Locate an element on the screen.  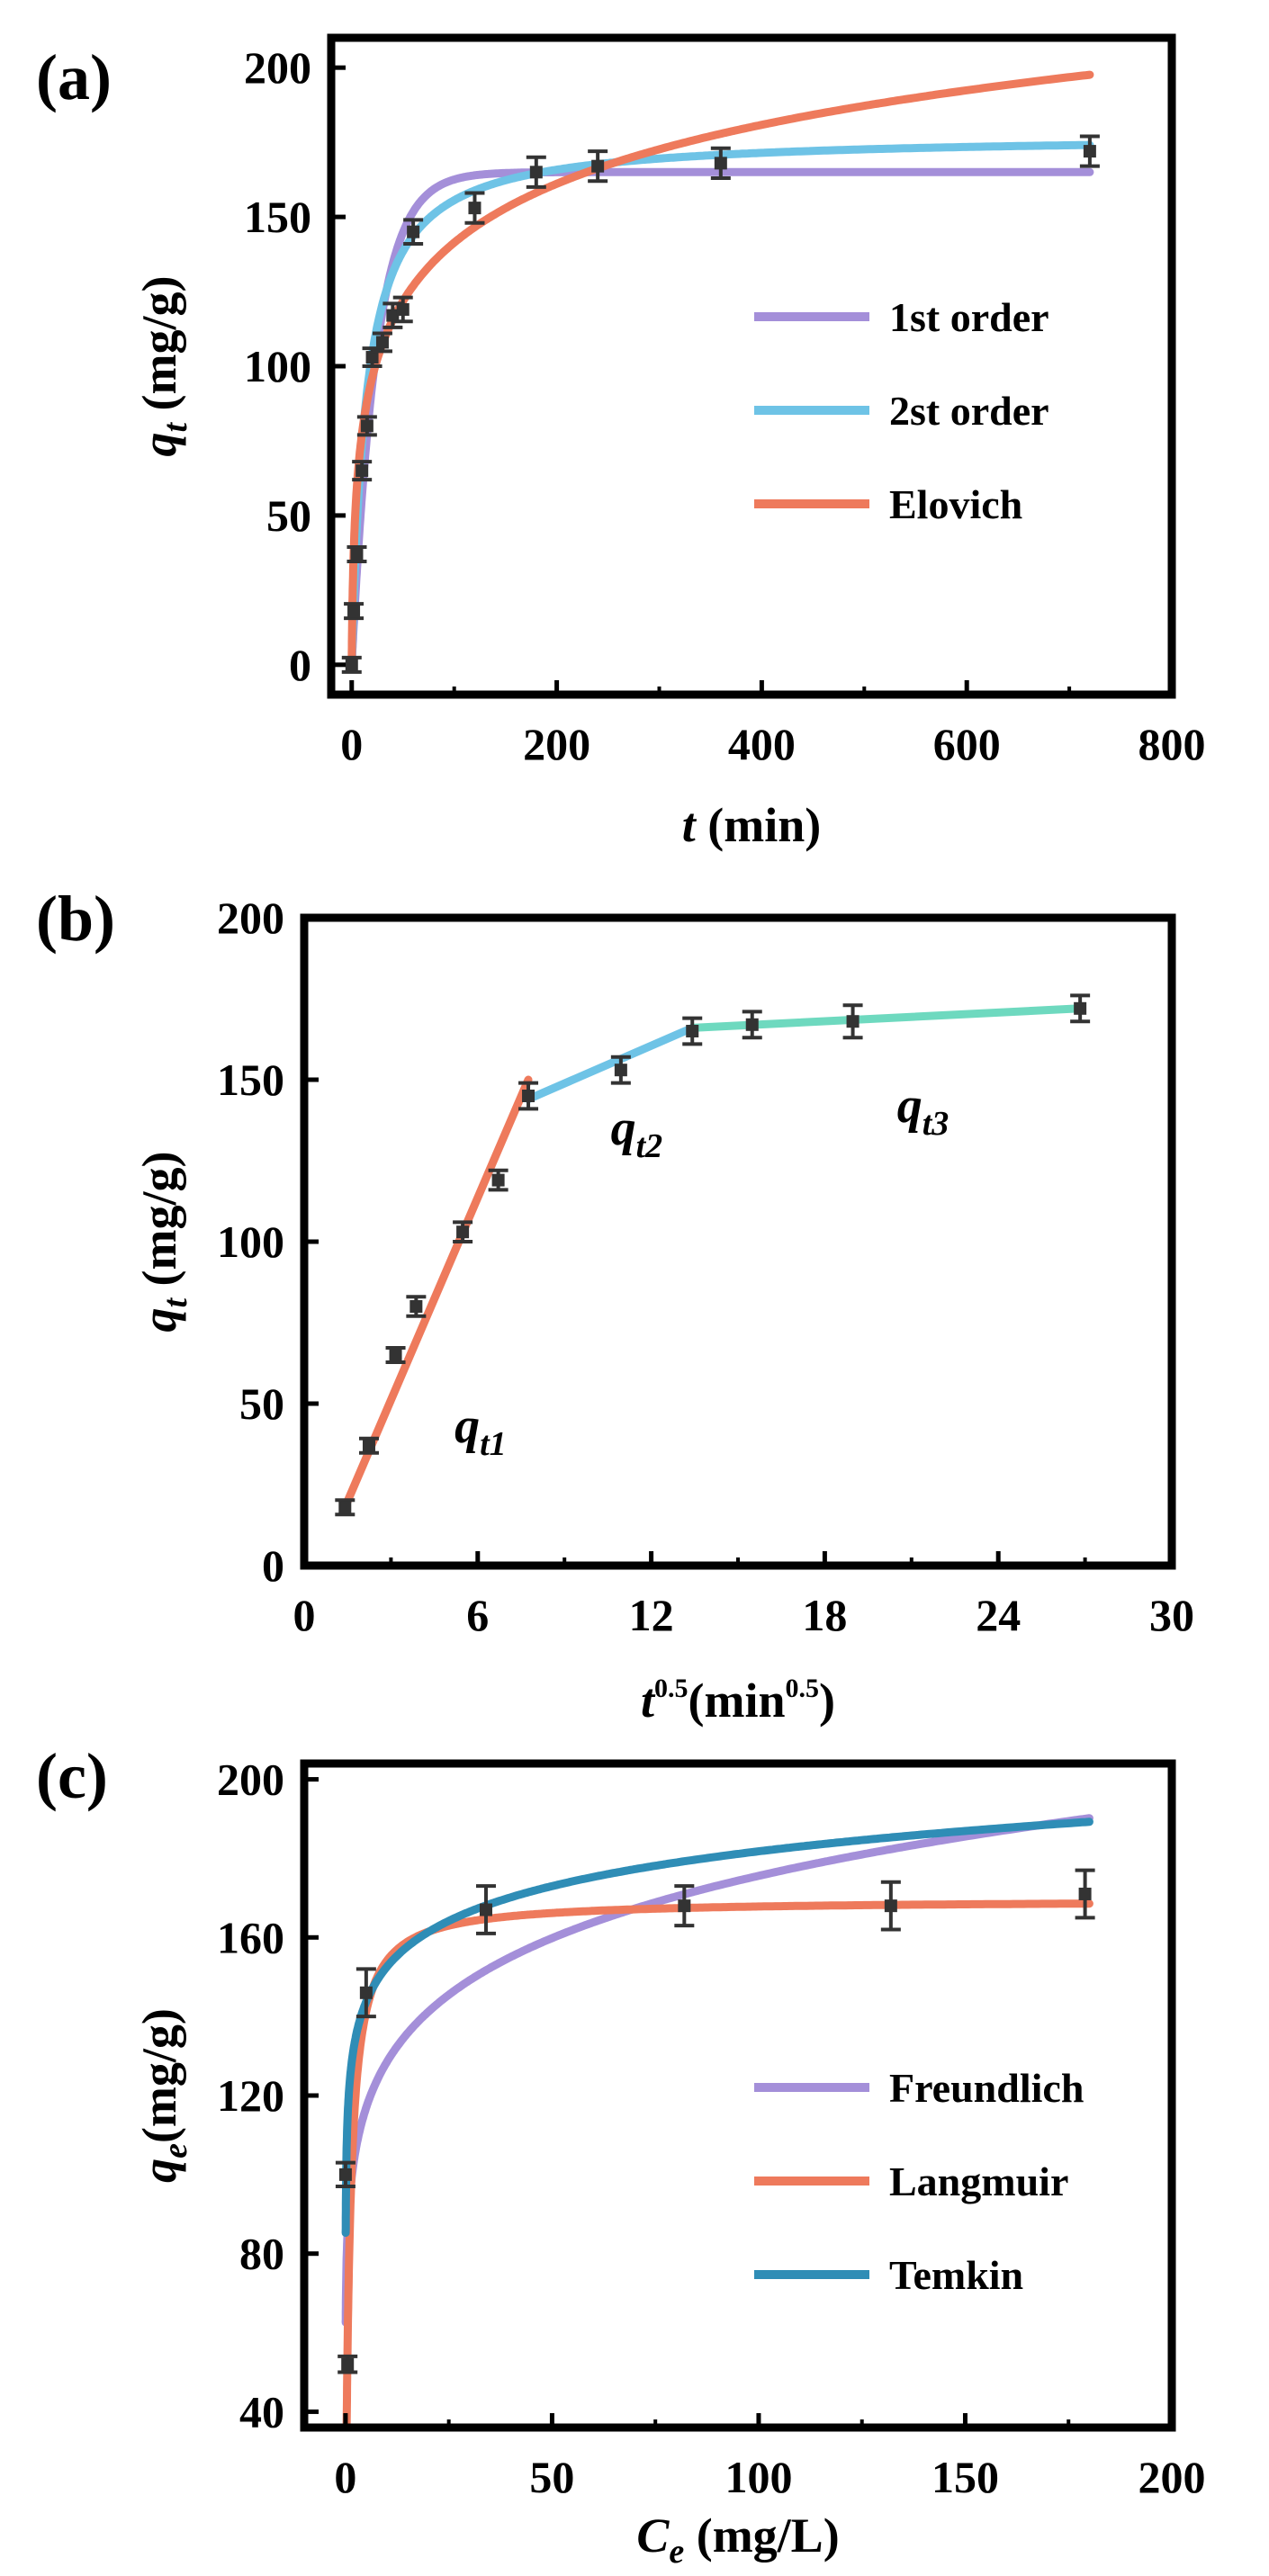
legend-entry: Freundlich is located at coordinates (919, 2088).